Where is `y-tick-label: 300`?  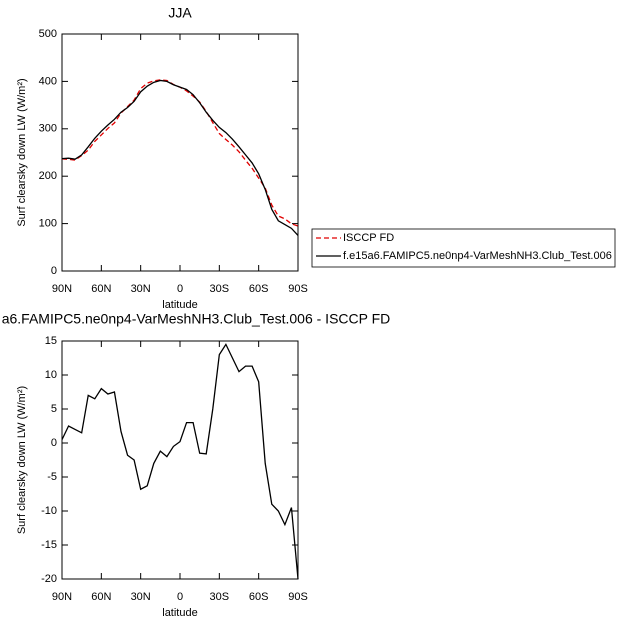
y-tick-label: 300 is located at coordinates (48, 129).